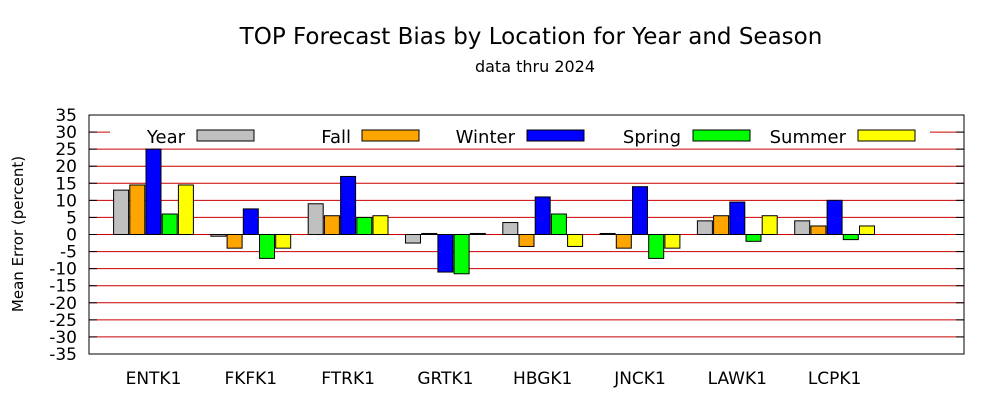 Image resolution: width=1000 pixels, height=400 pixels. What do you see at coordinates (166, 137) in the screenshot?
I see `legend-label-year: Year` at bounding box center [166, 137].